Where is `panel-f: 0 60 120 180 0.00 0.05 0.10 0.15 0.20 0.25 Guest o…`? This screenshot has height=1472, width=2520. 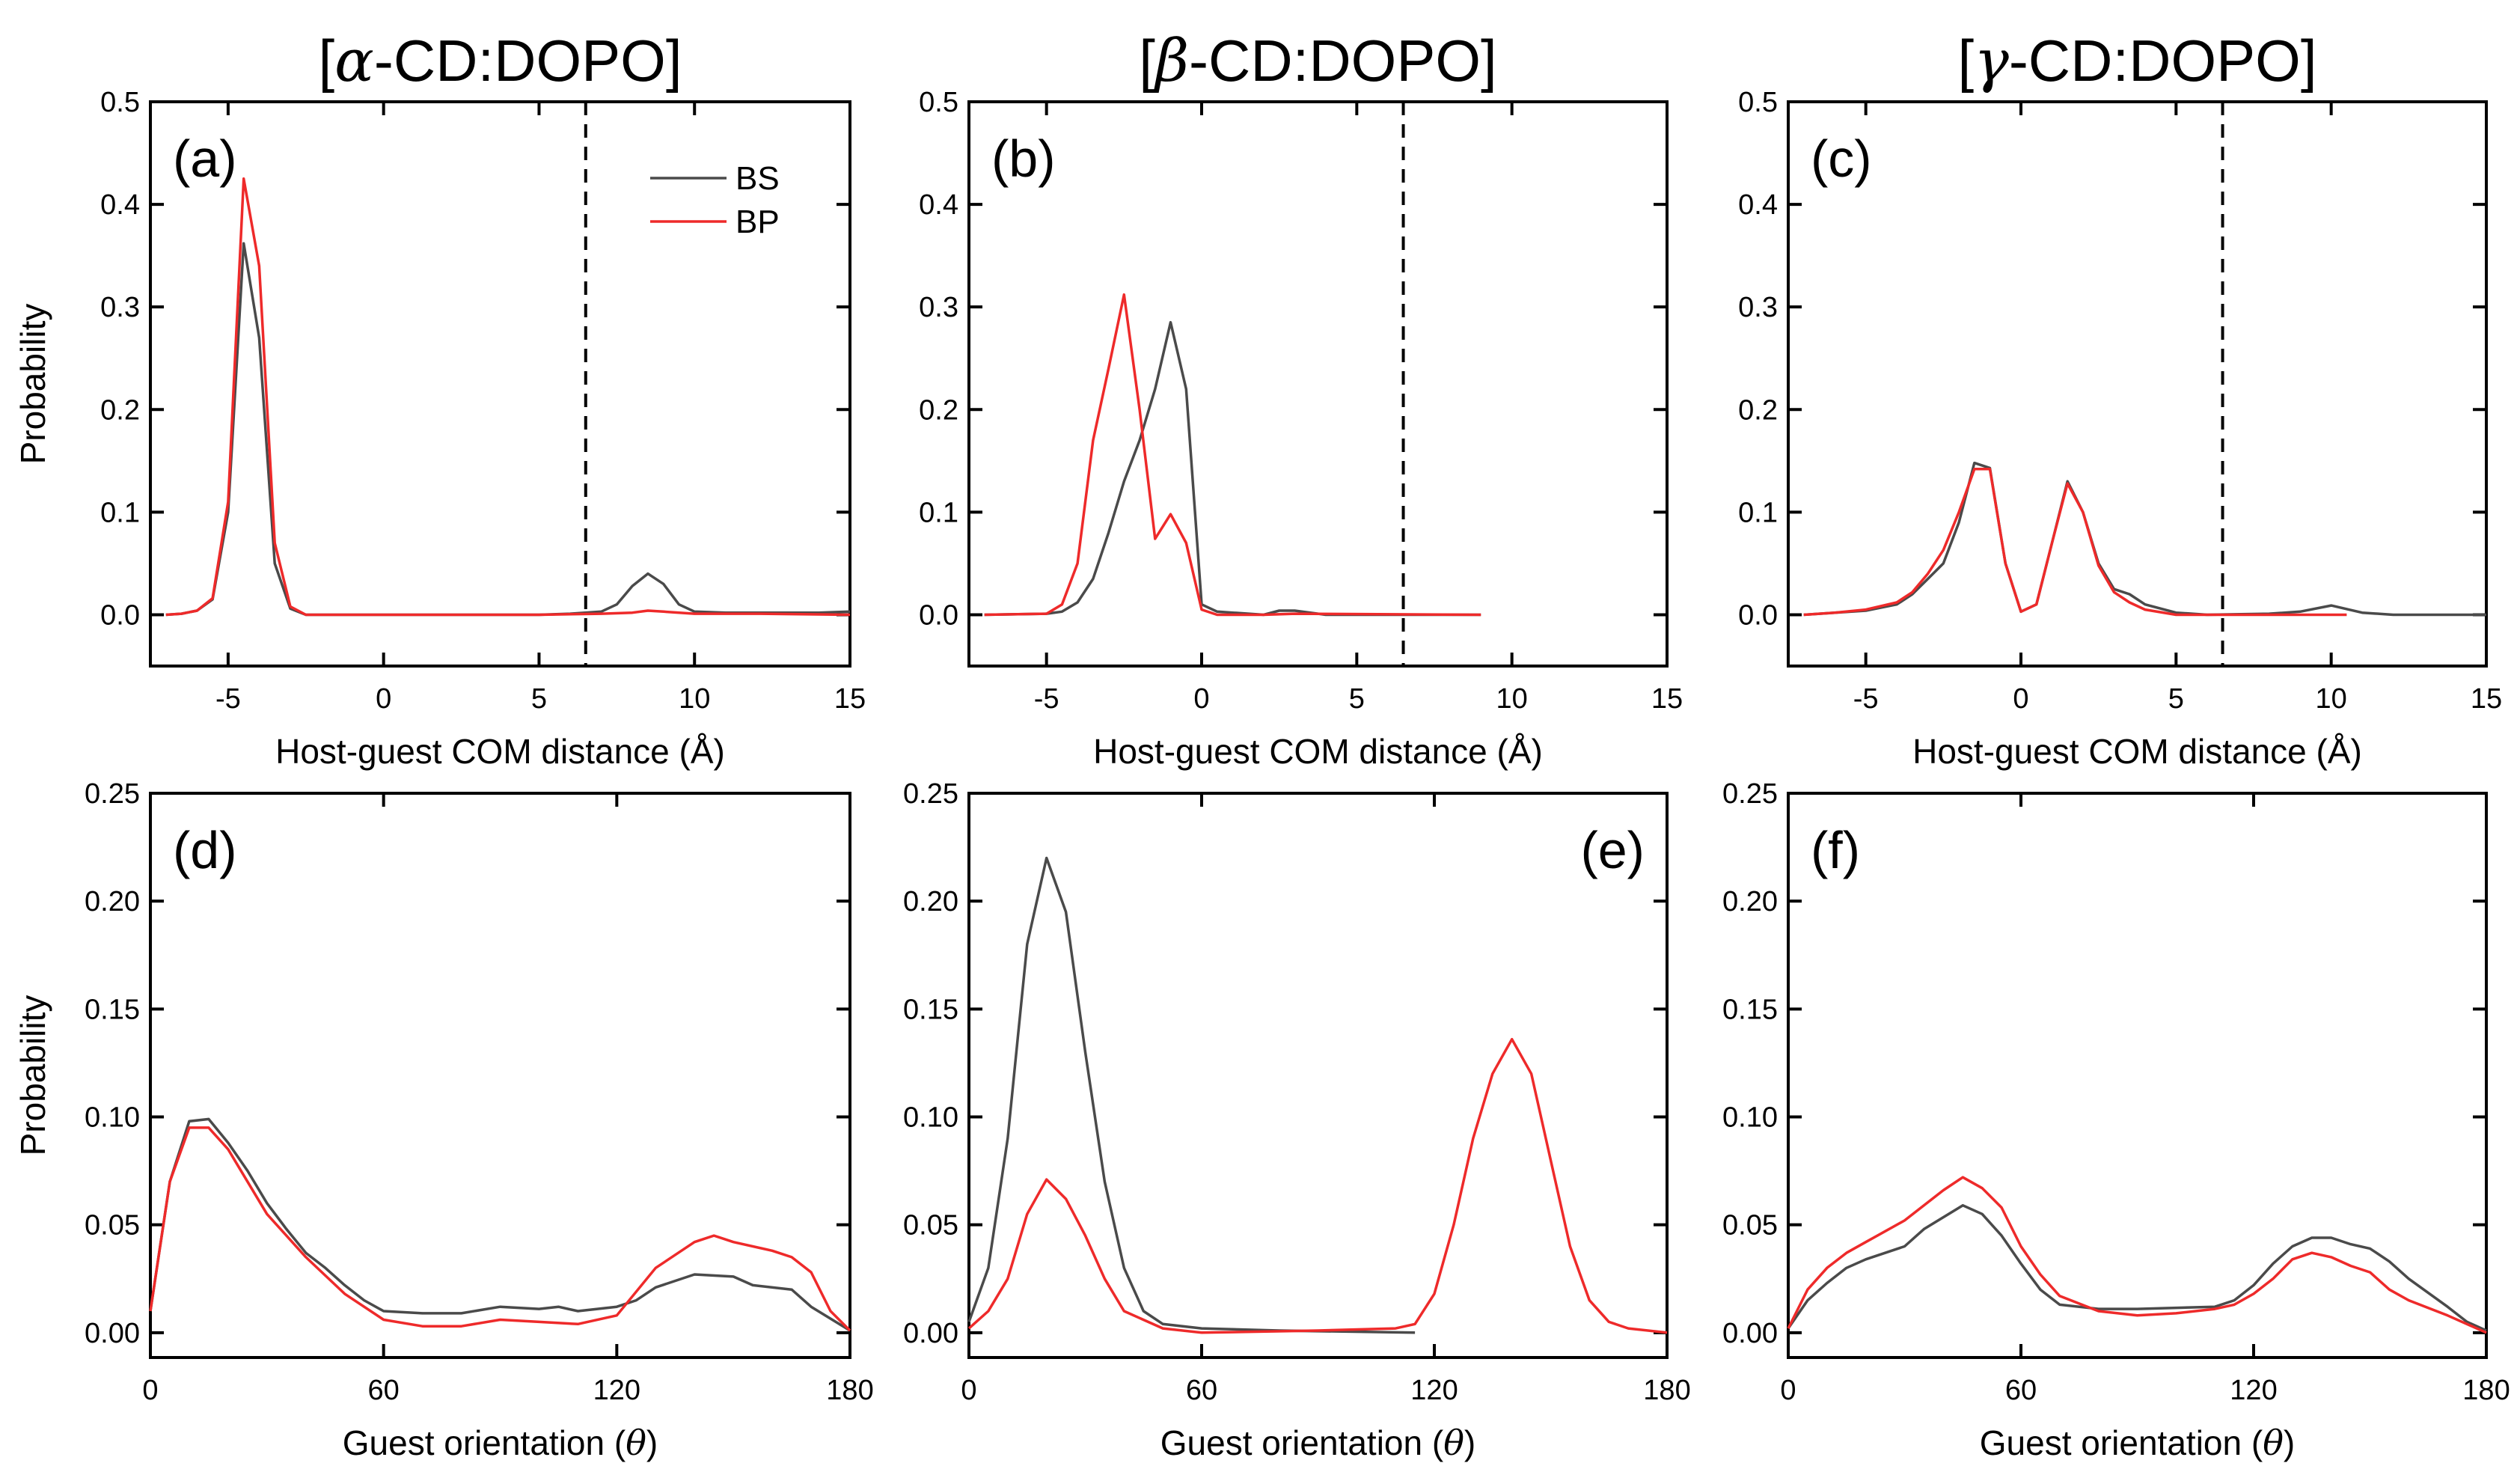
panel-f: 0 60 120 180 0.00 0.05 0.10 0.15 0.20 0.25 Guest o… is located at coordinates (2116, 1120).